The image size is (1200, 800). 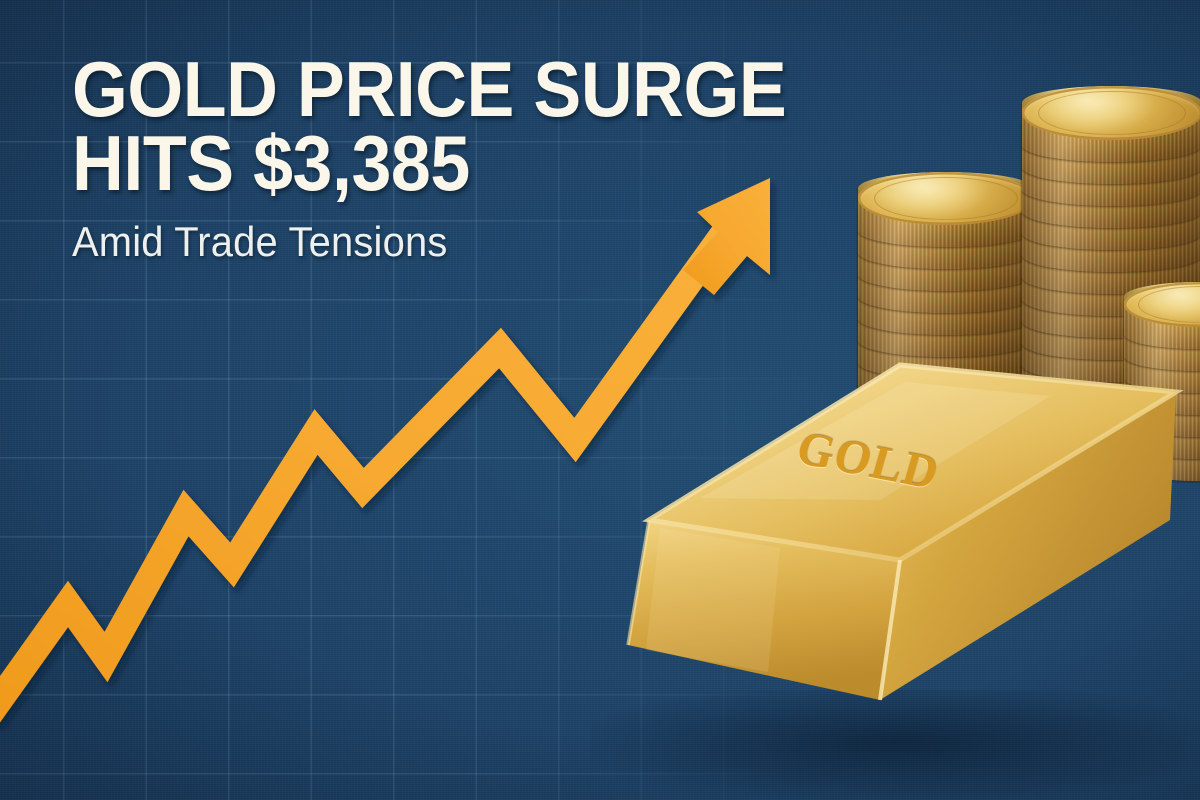 I want to click on subheadline: Amid Trade Tensions, so click(x=260, y=242).